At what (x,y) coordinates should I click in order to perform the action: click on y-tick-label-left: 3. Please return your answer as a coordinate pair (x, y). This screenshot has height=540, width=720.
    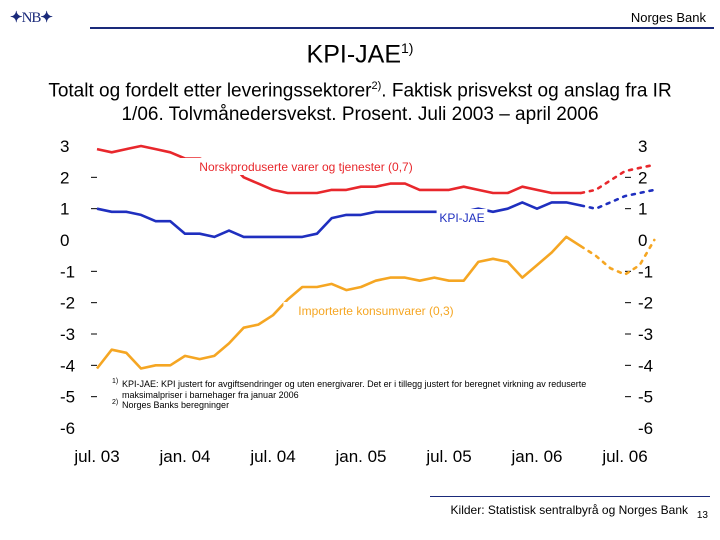
    Looking at the image, I should click on (64, 146).